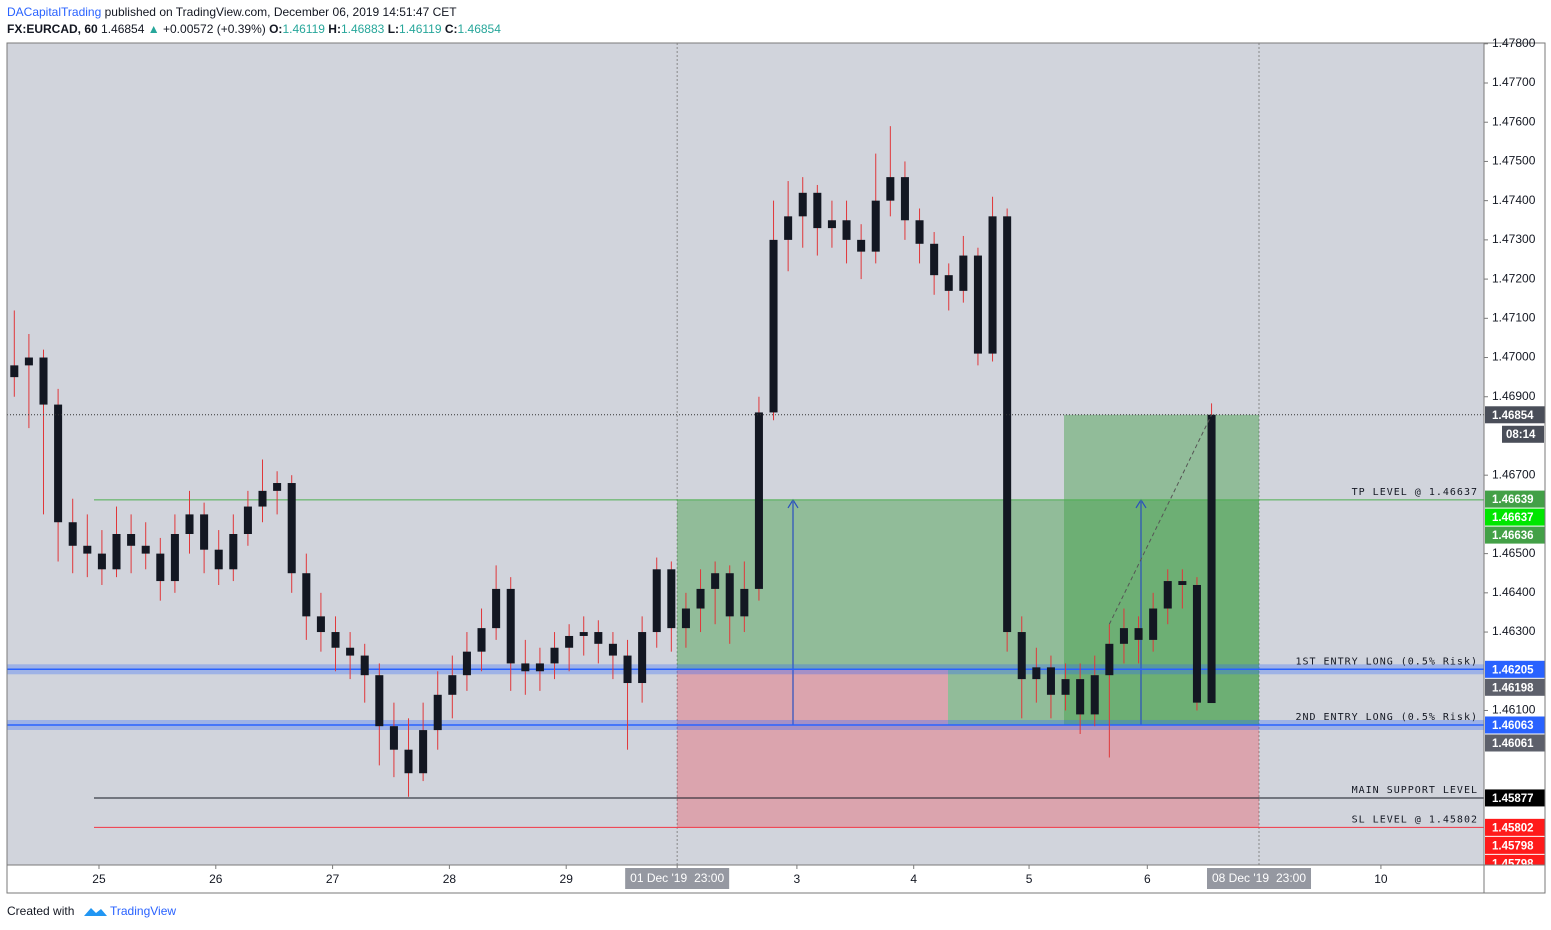 This screenshot has width=1551, height=930. What do you see at coordinates (1514, 161) in the screenshot?
I see `y-tick-label: 1.47500` at bounding box center [1514, 161].